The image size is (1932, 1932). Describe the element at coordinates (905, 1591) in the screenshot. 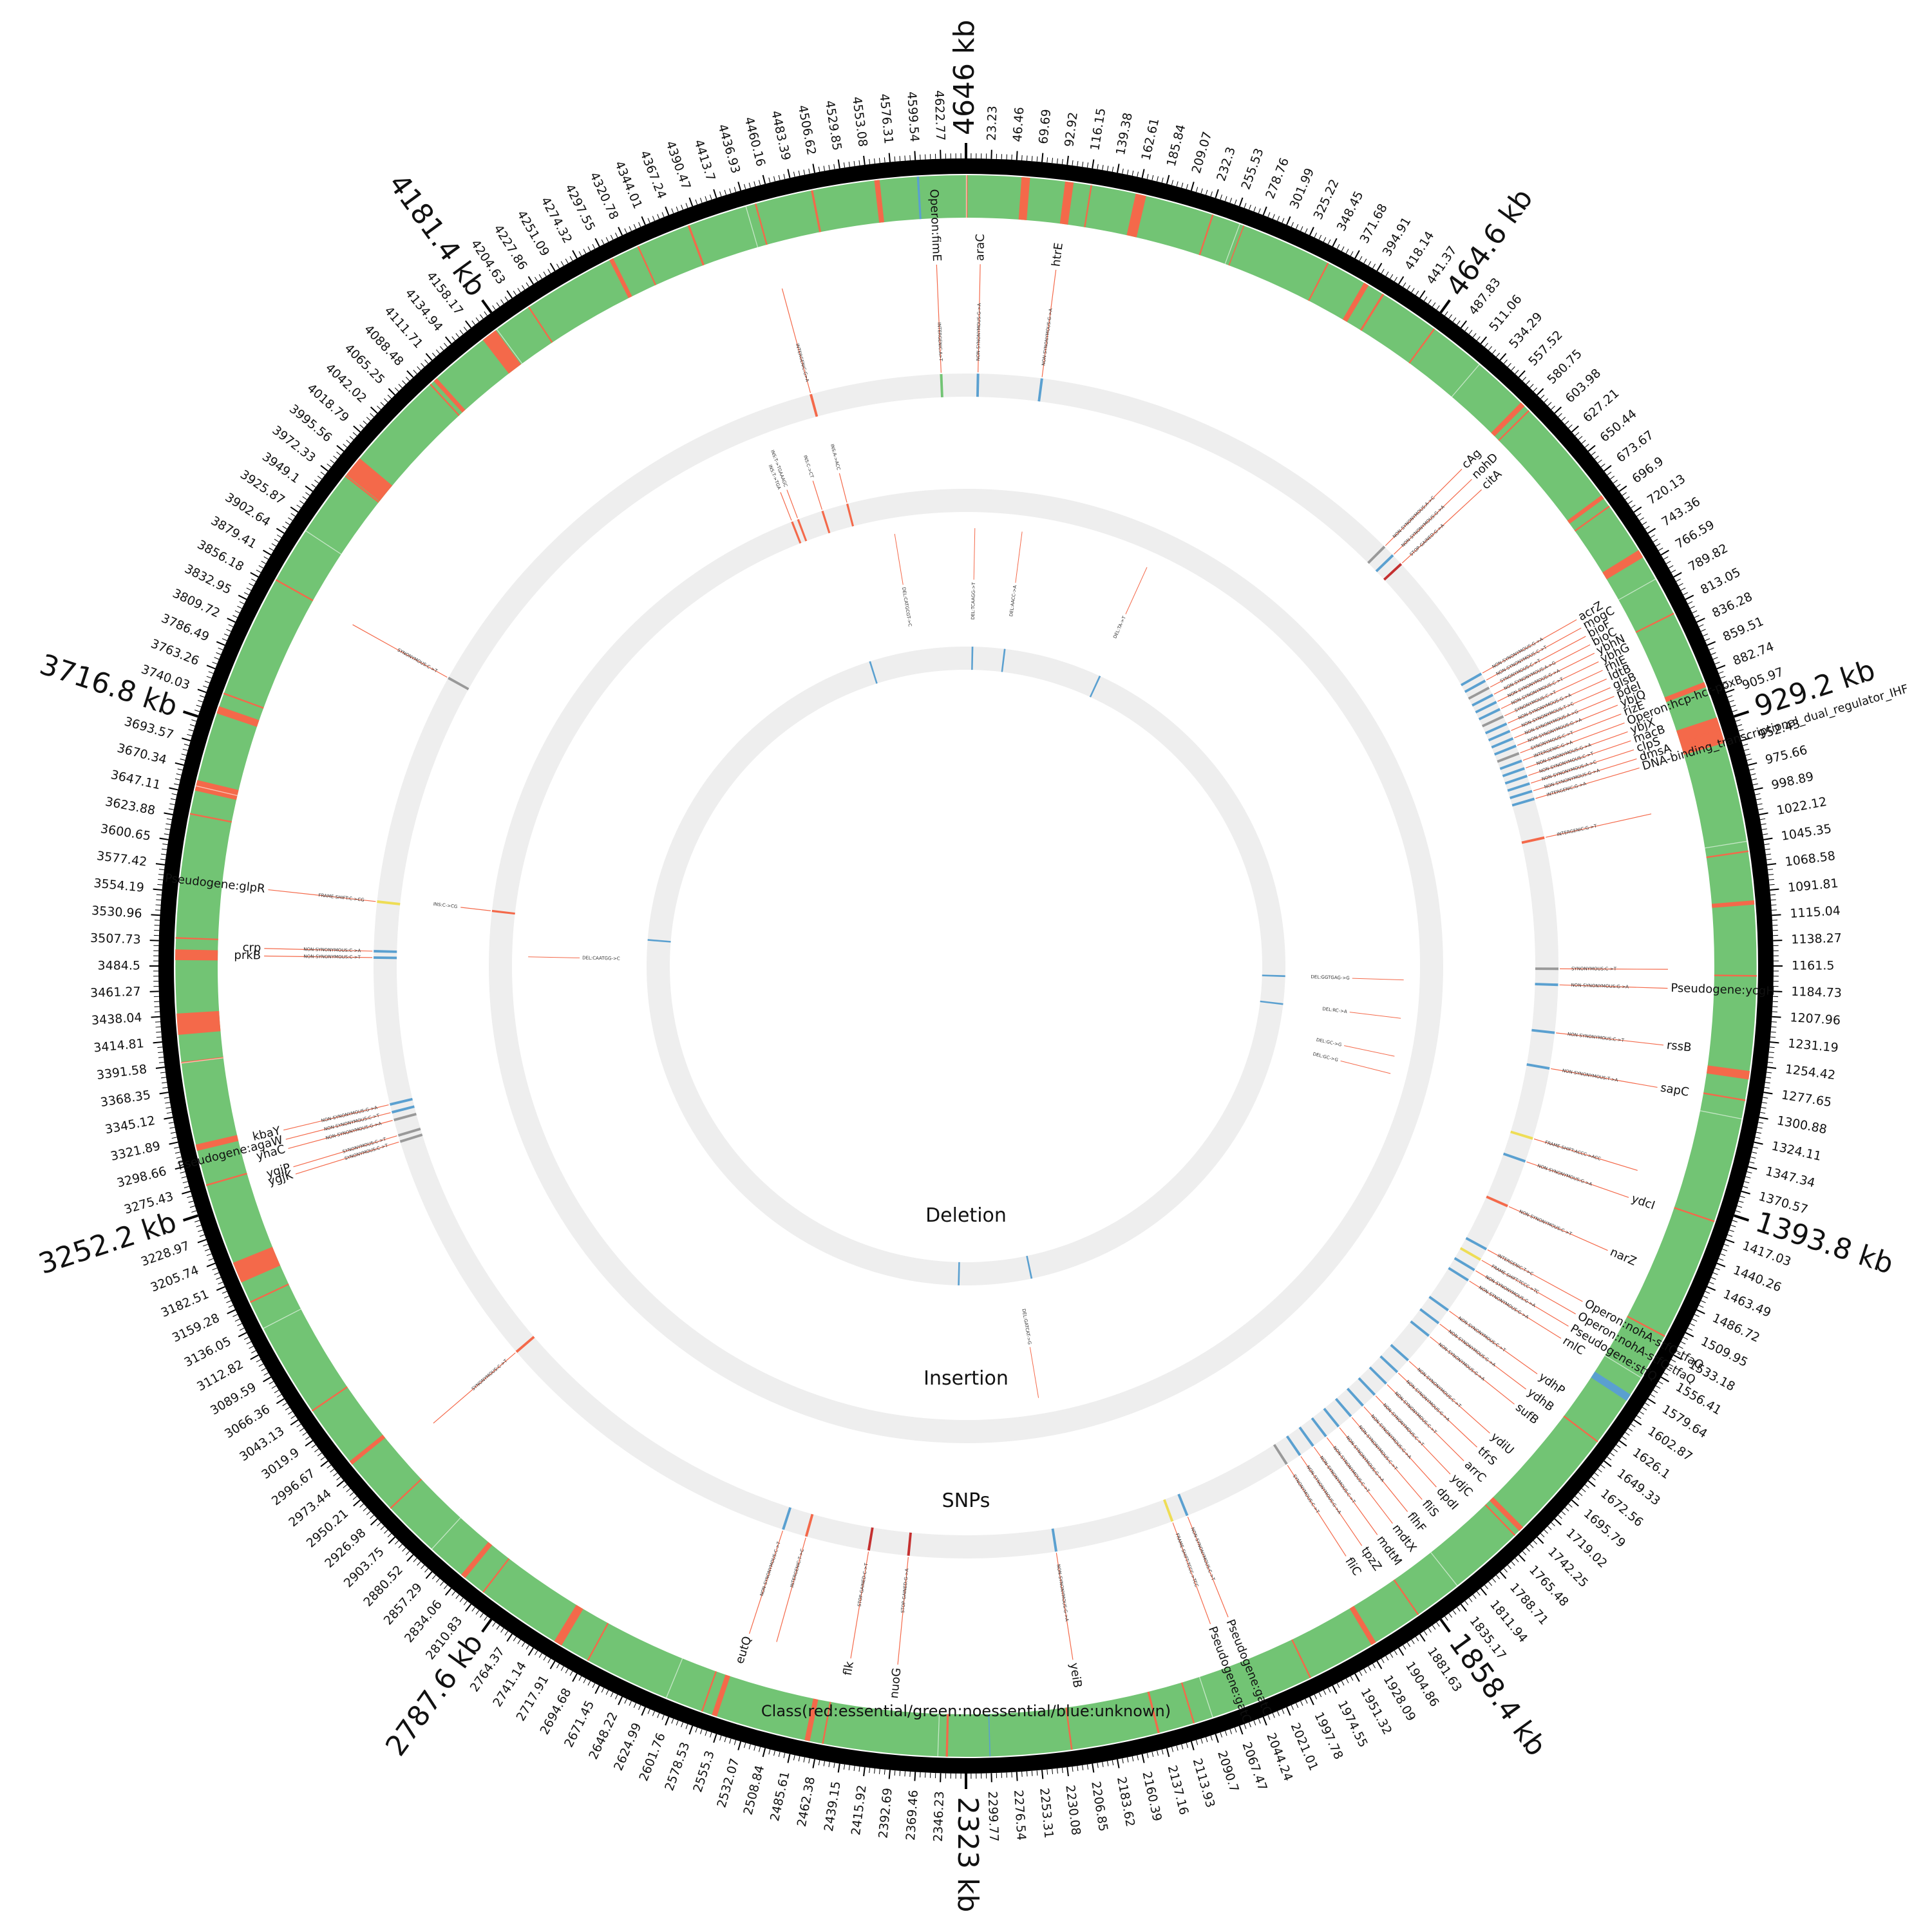

I see `snp-annotation: STOP-GAINED:G->A` at that location.